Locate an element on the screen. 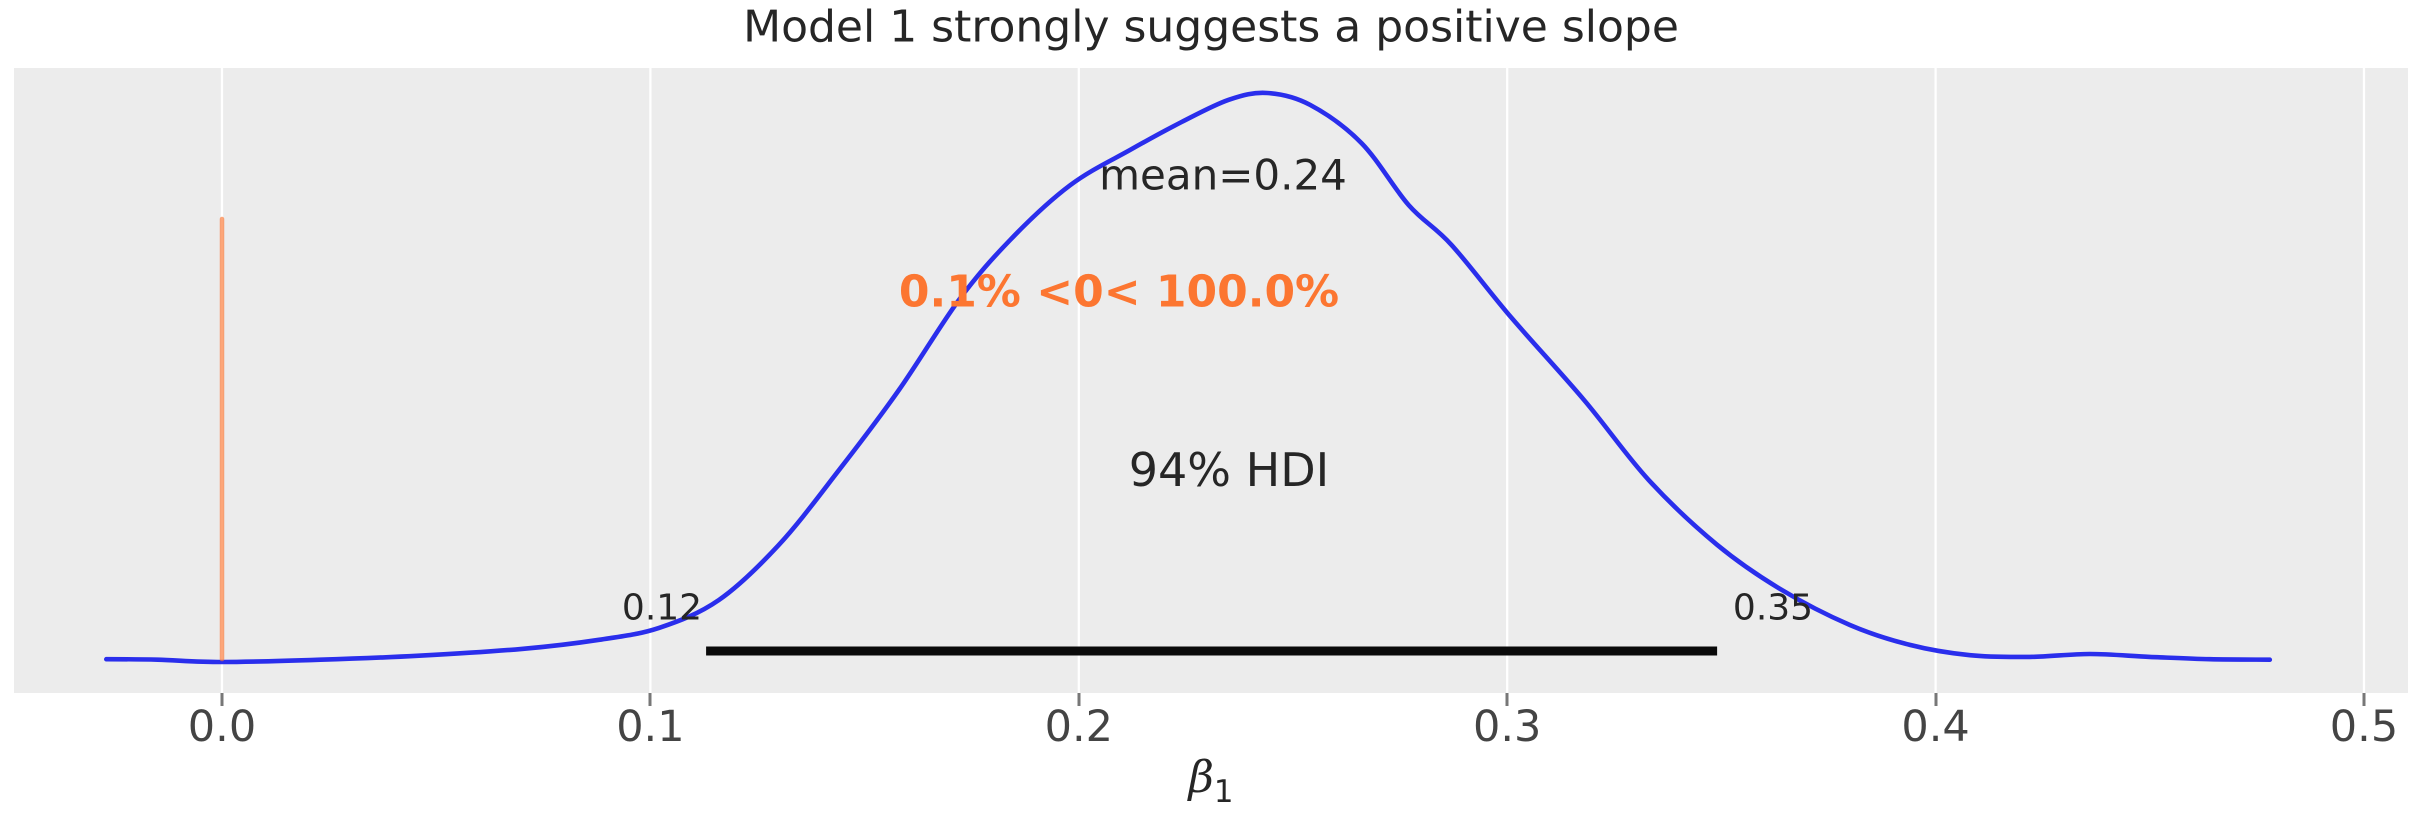 The width and height of the screenshot is (2423, 823). x-tick-label: 0.1 is located at coordinates (650, 727).